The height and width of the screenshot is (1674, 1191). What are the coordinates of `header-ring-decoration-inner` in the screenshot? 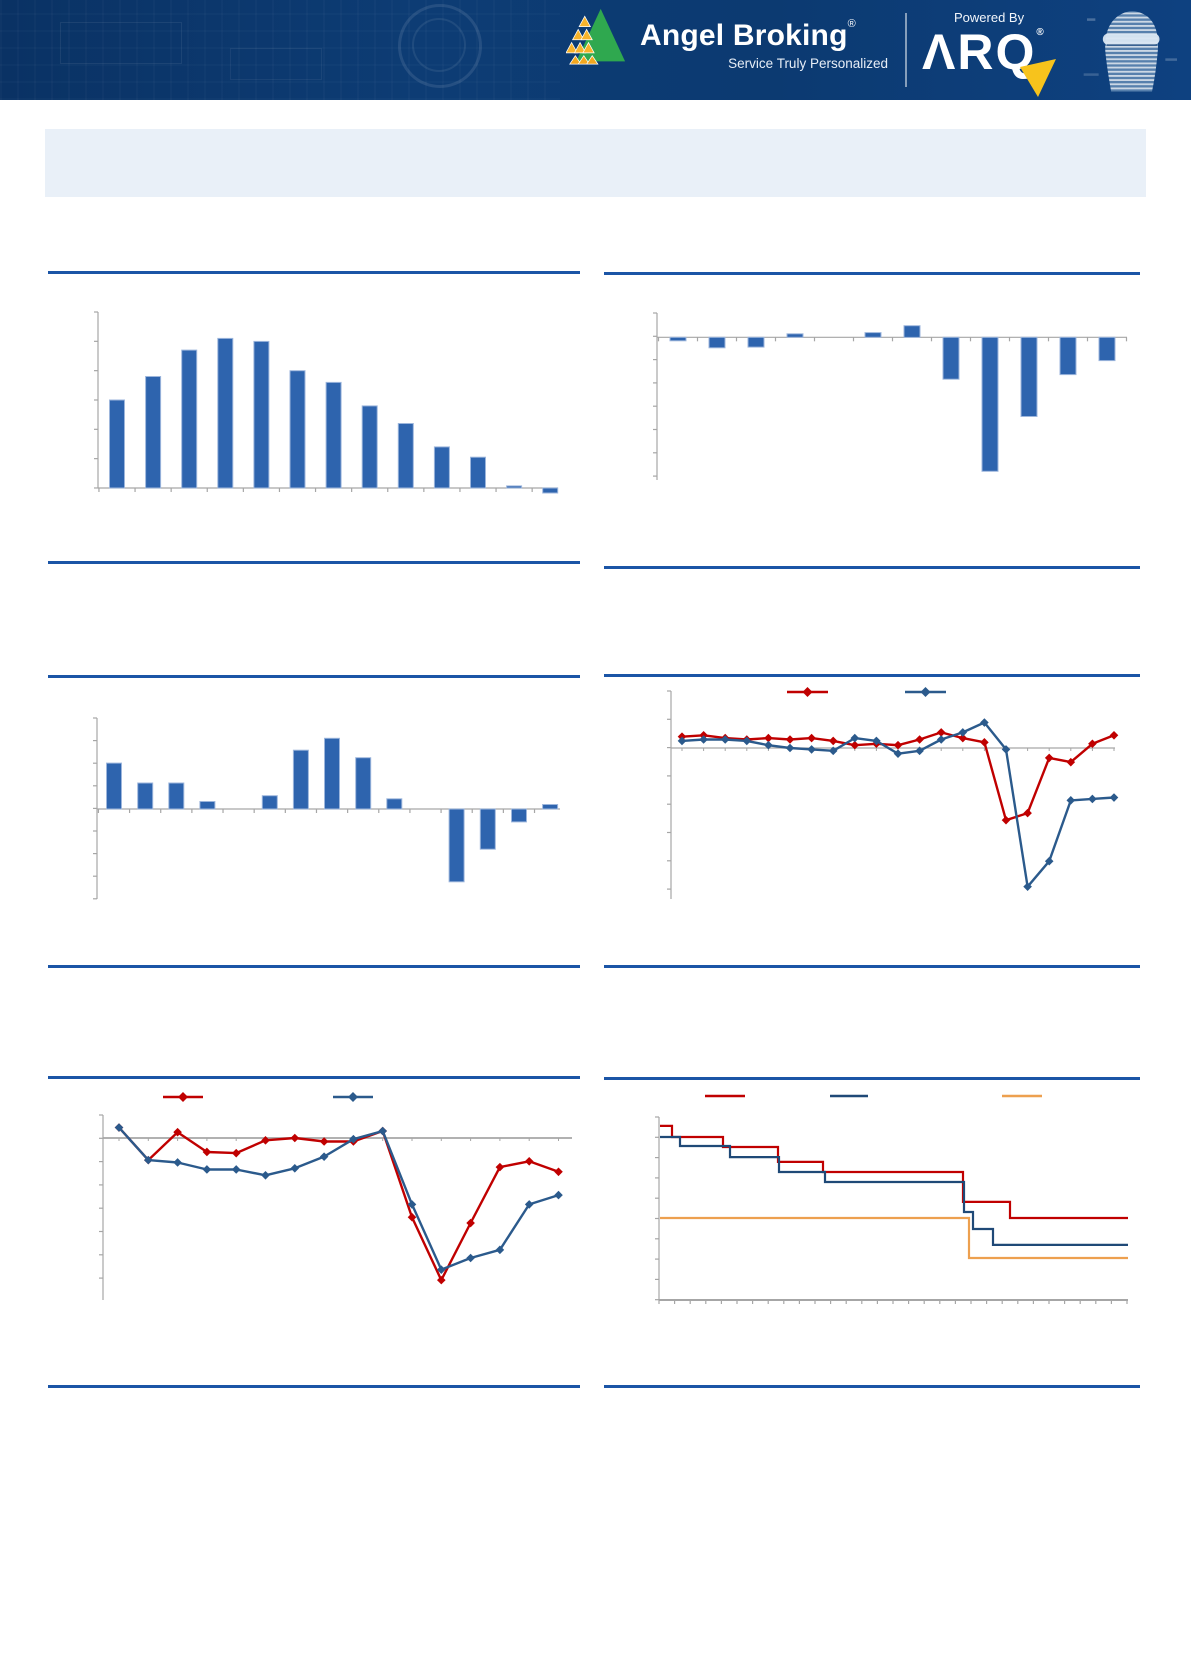 It's located at (439, 45).